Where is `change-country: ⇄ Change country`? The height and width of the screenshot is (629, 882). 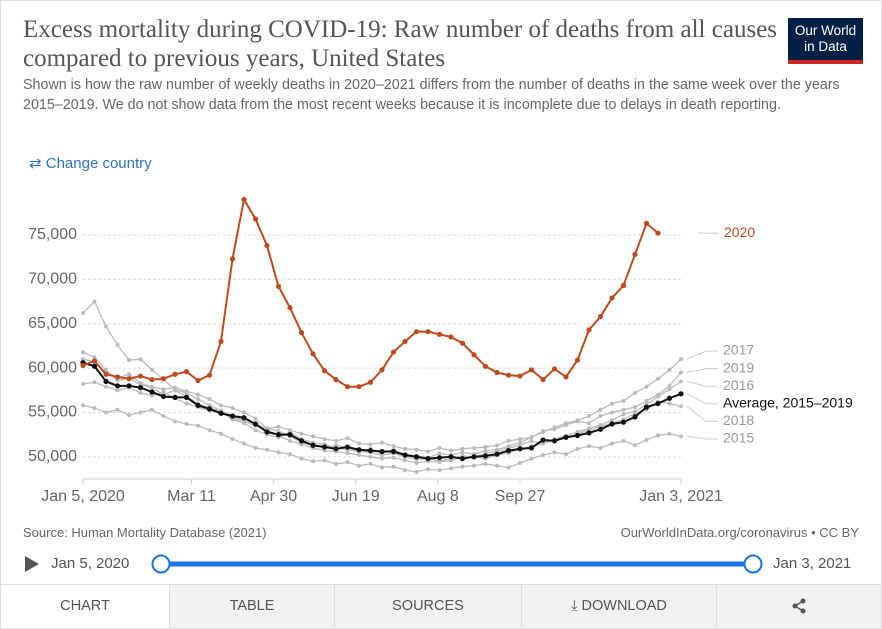 change-country: ⇄ Change country is located at coordinates (90, 163).